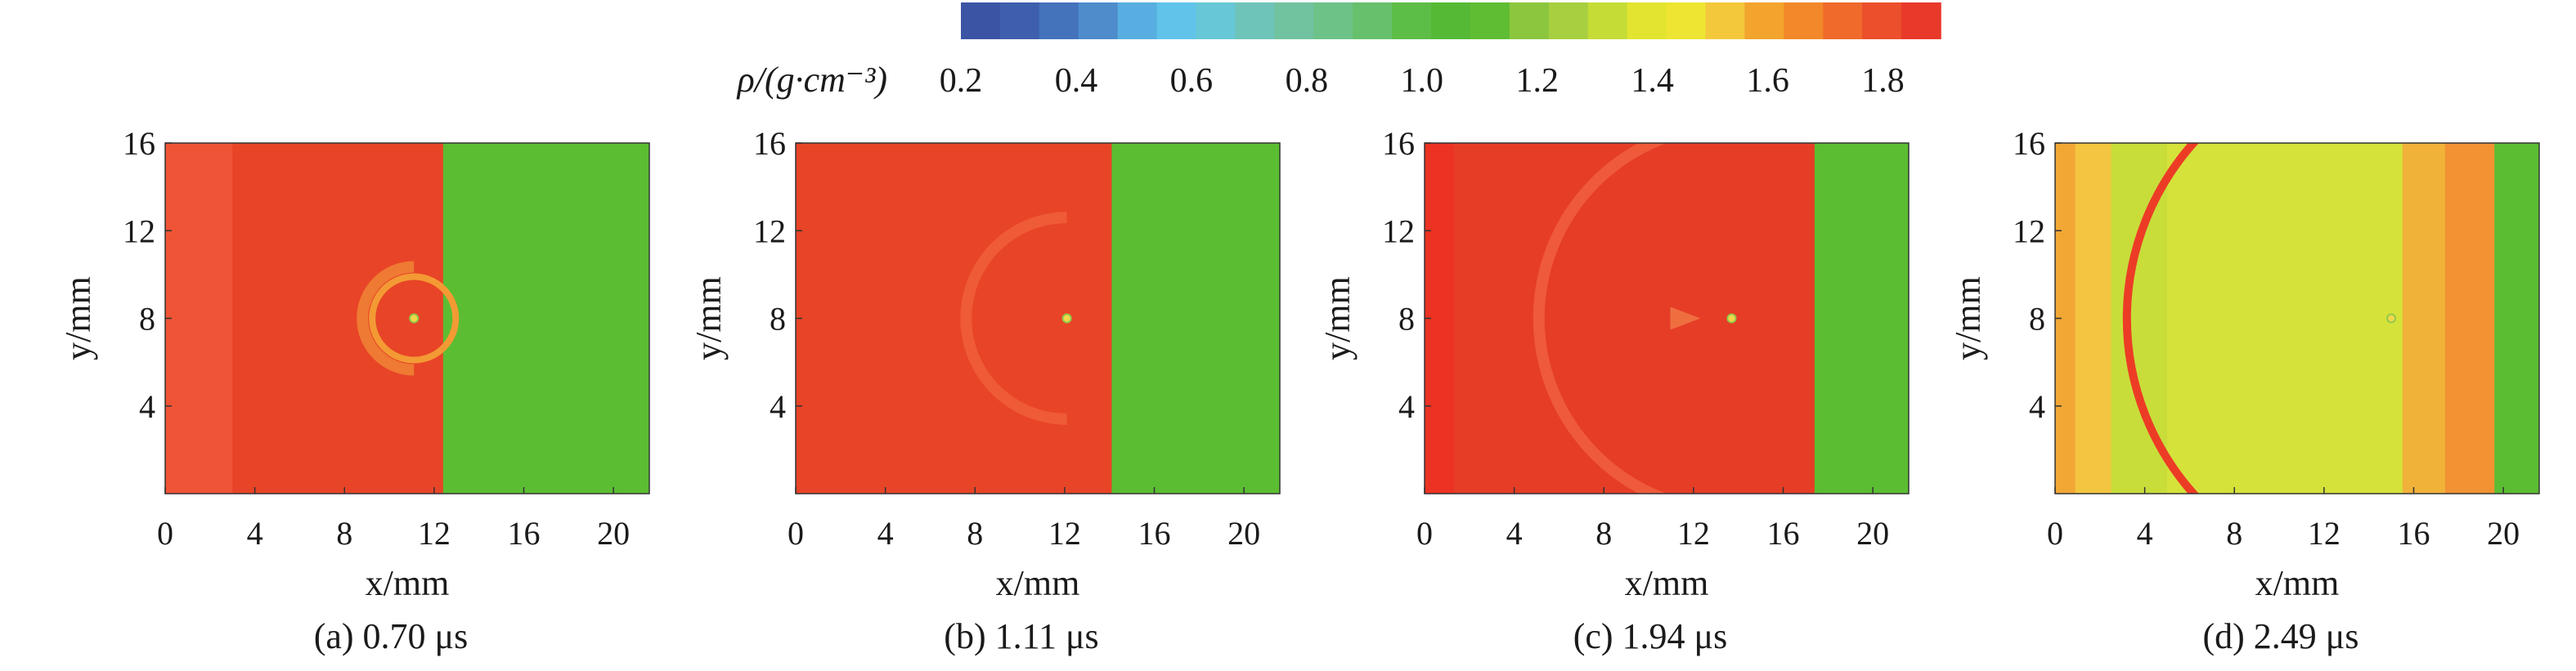  I want to click on colorbar-tick-label: 1.2, so click(1537, 81).